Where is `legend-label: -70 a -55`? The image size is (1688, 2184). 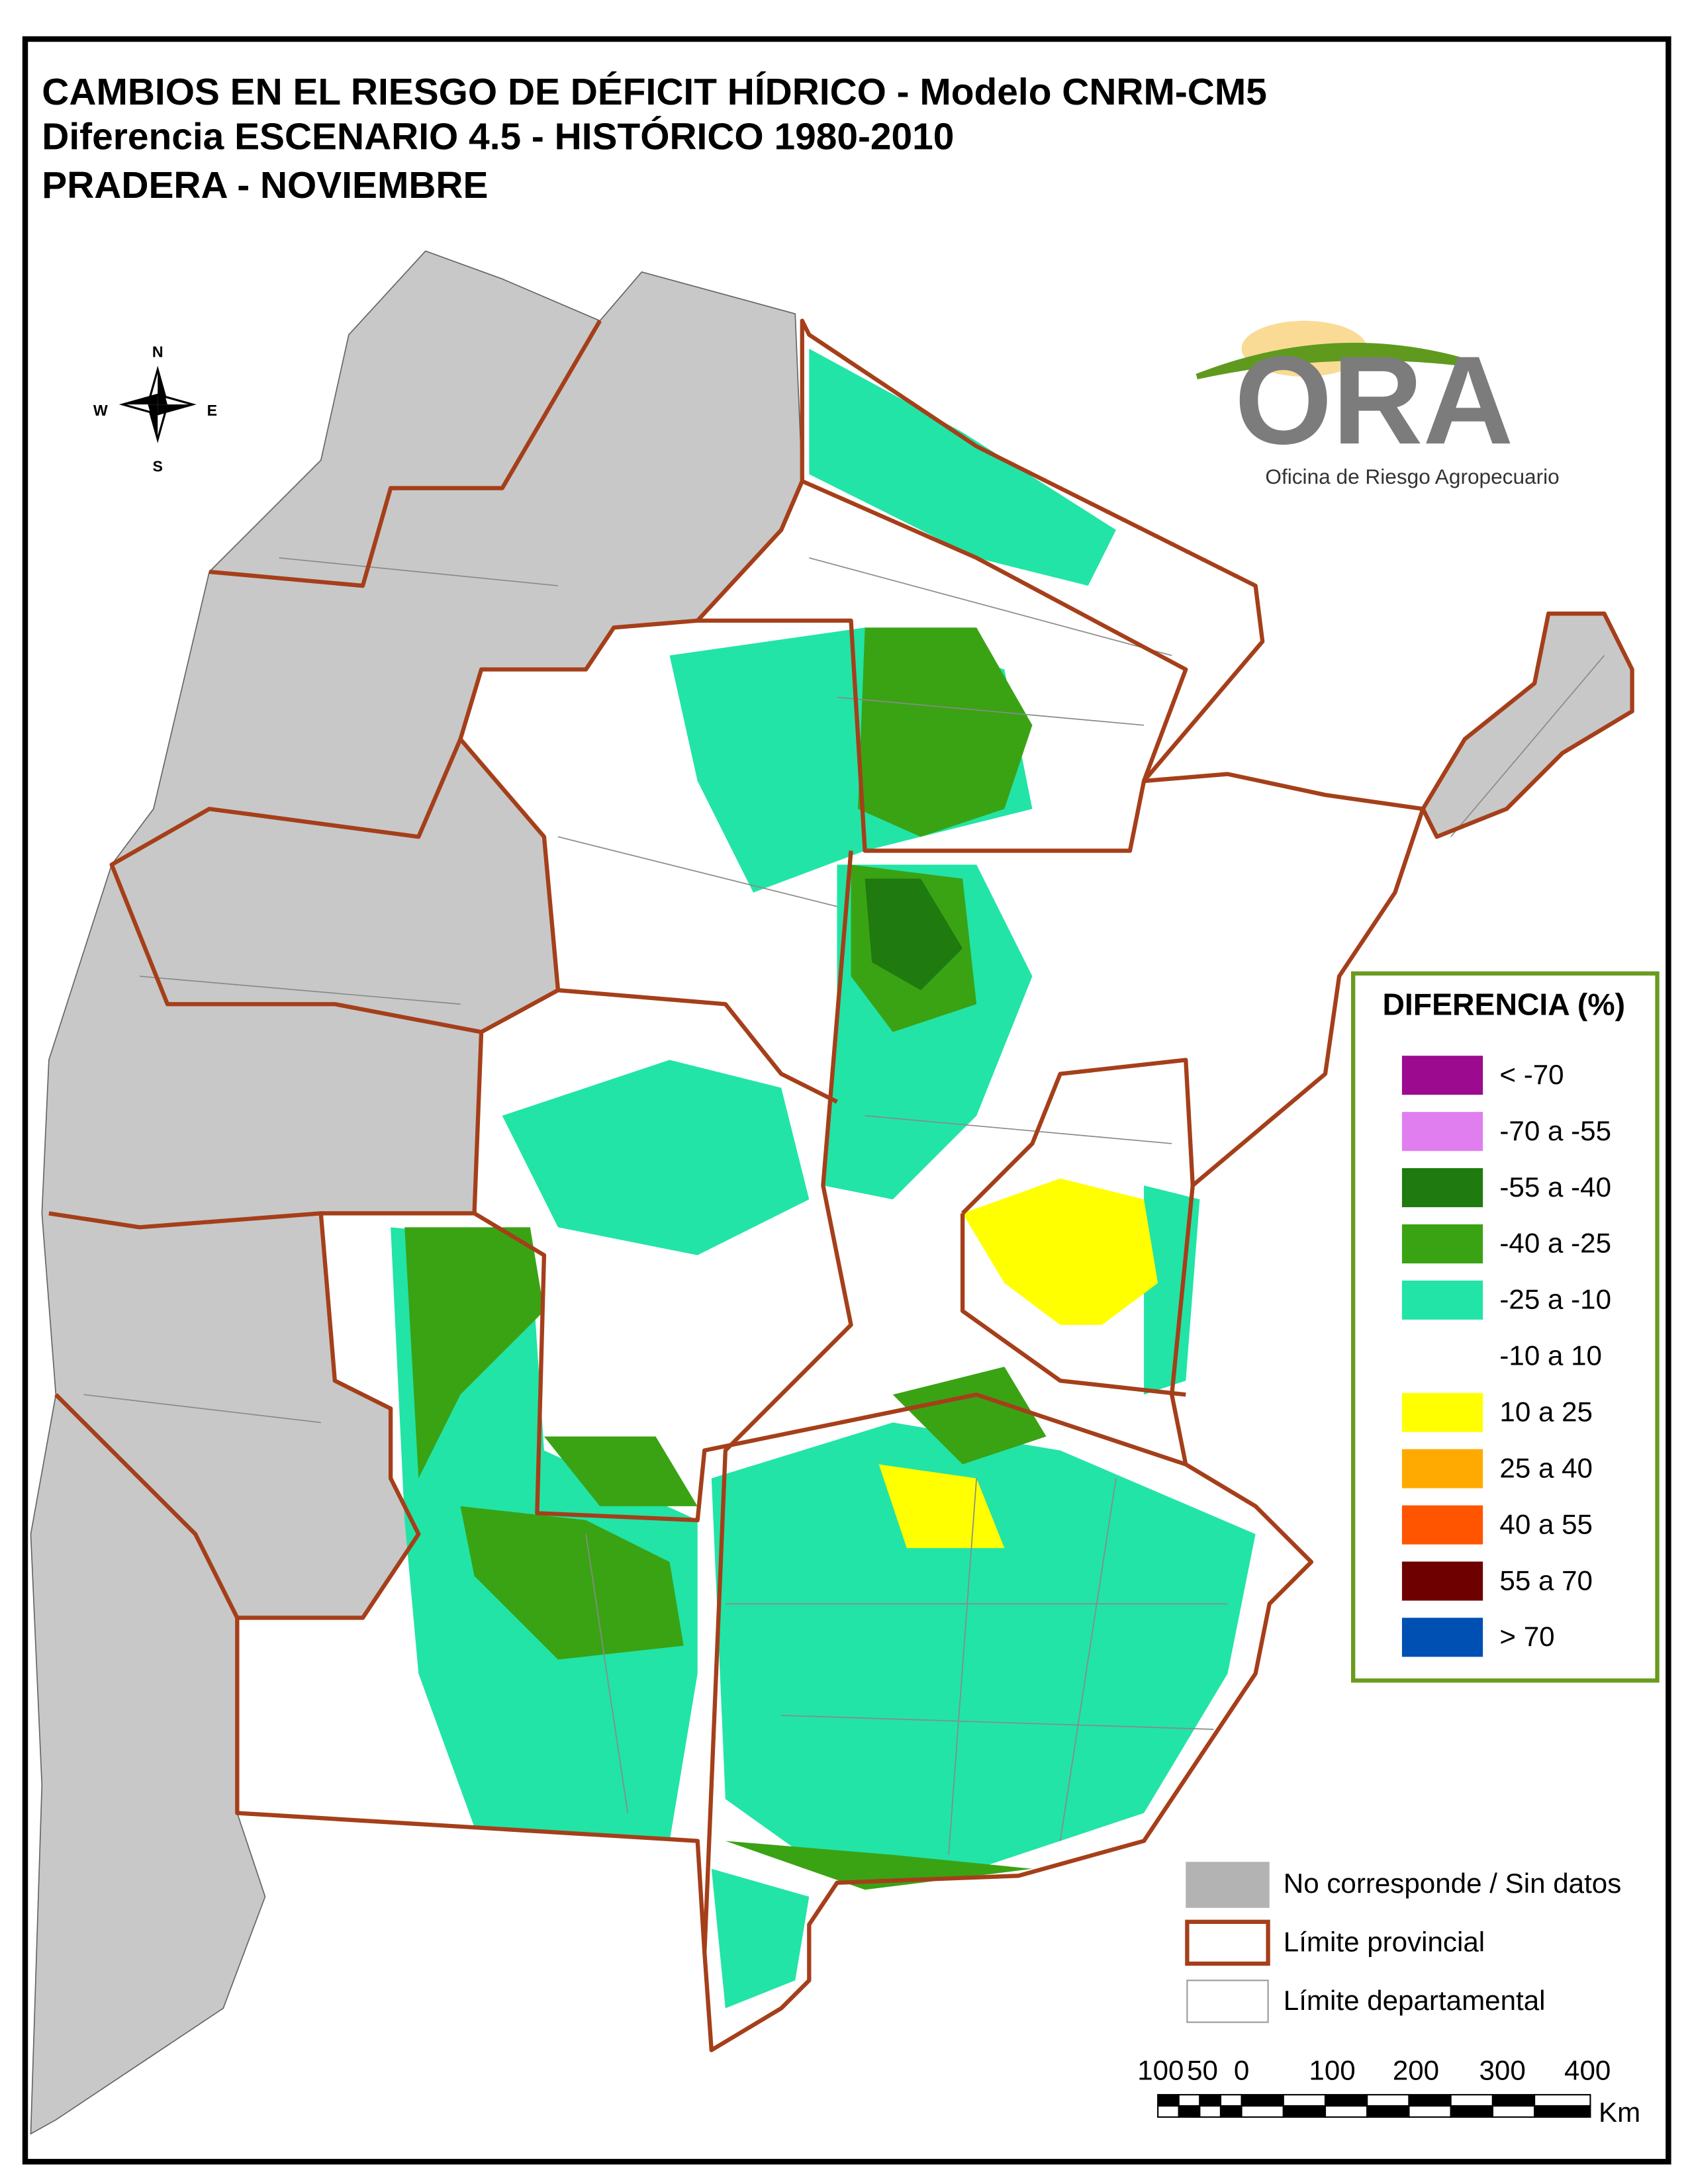 legend-label: -70 a -55 is located at coordinates (1555, 1130).